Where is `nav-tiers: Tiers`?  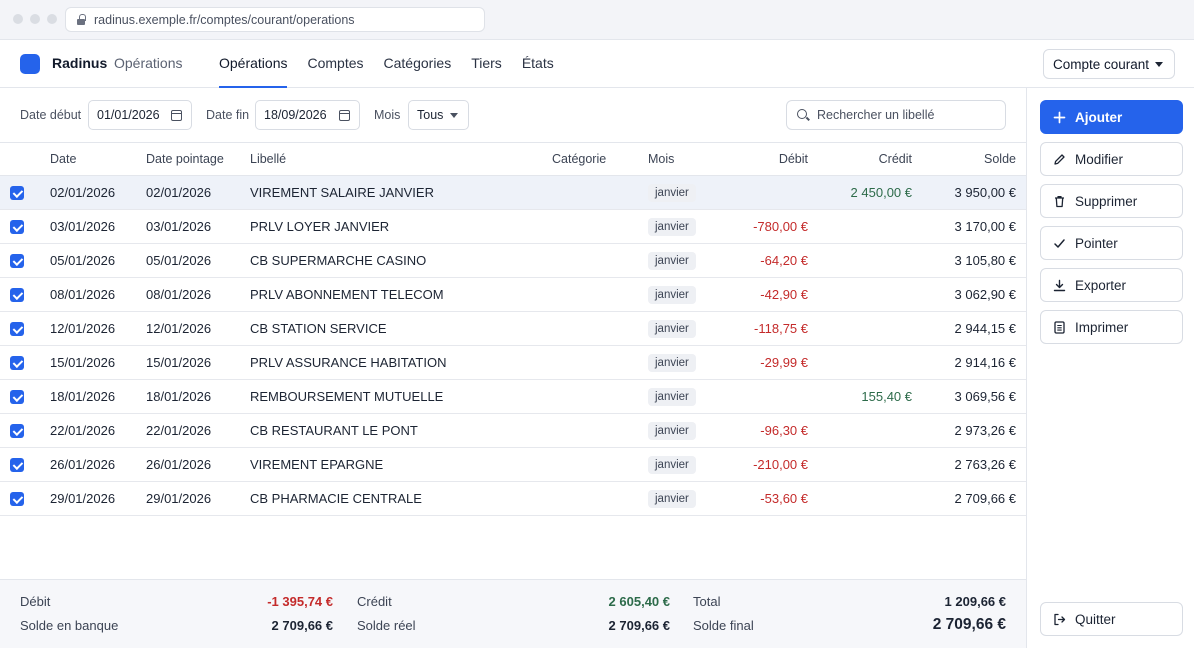
nav-tiers: Tiers is located at coordinates (486, 63).